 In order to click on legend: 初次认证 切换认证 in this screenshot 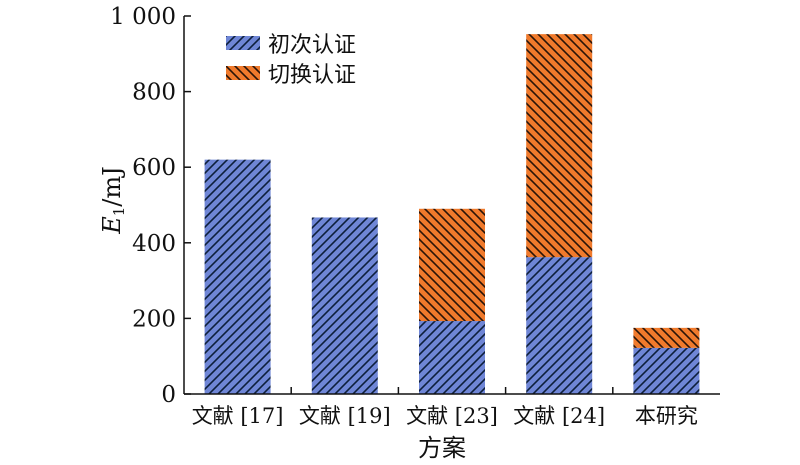, I will do `click(291, 58)`.